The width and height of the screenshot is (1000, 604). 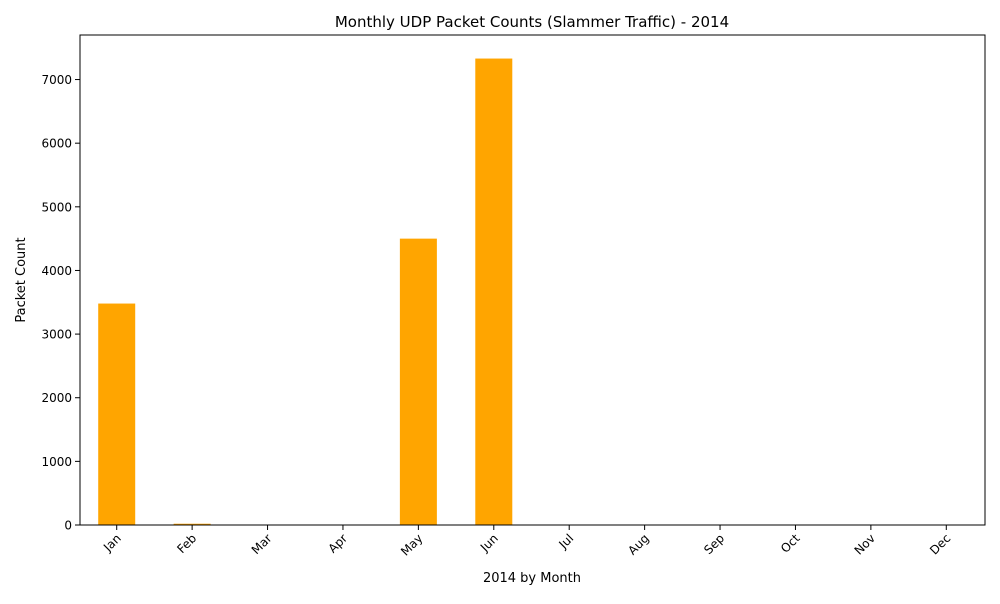 I want to click on x-tick-label-jan: Jan, so click(x=112, y=543).